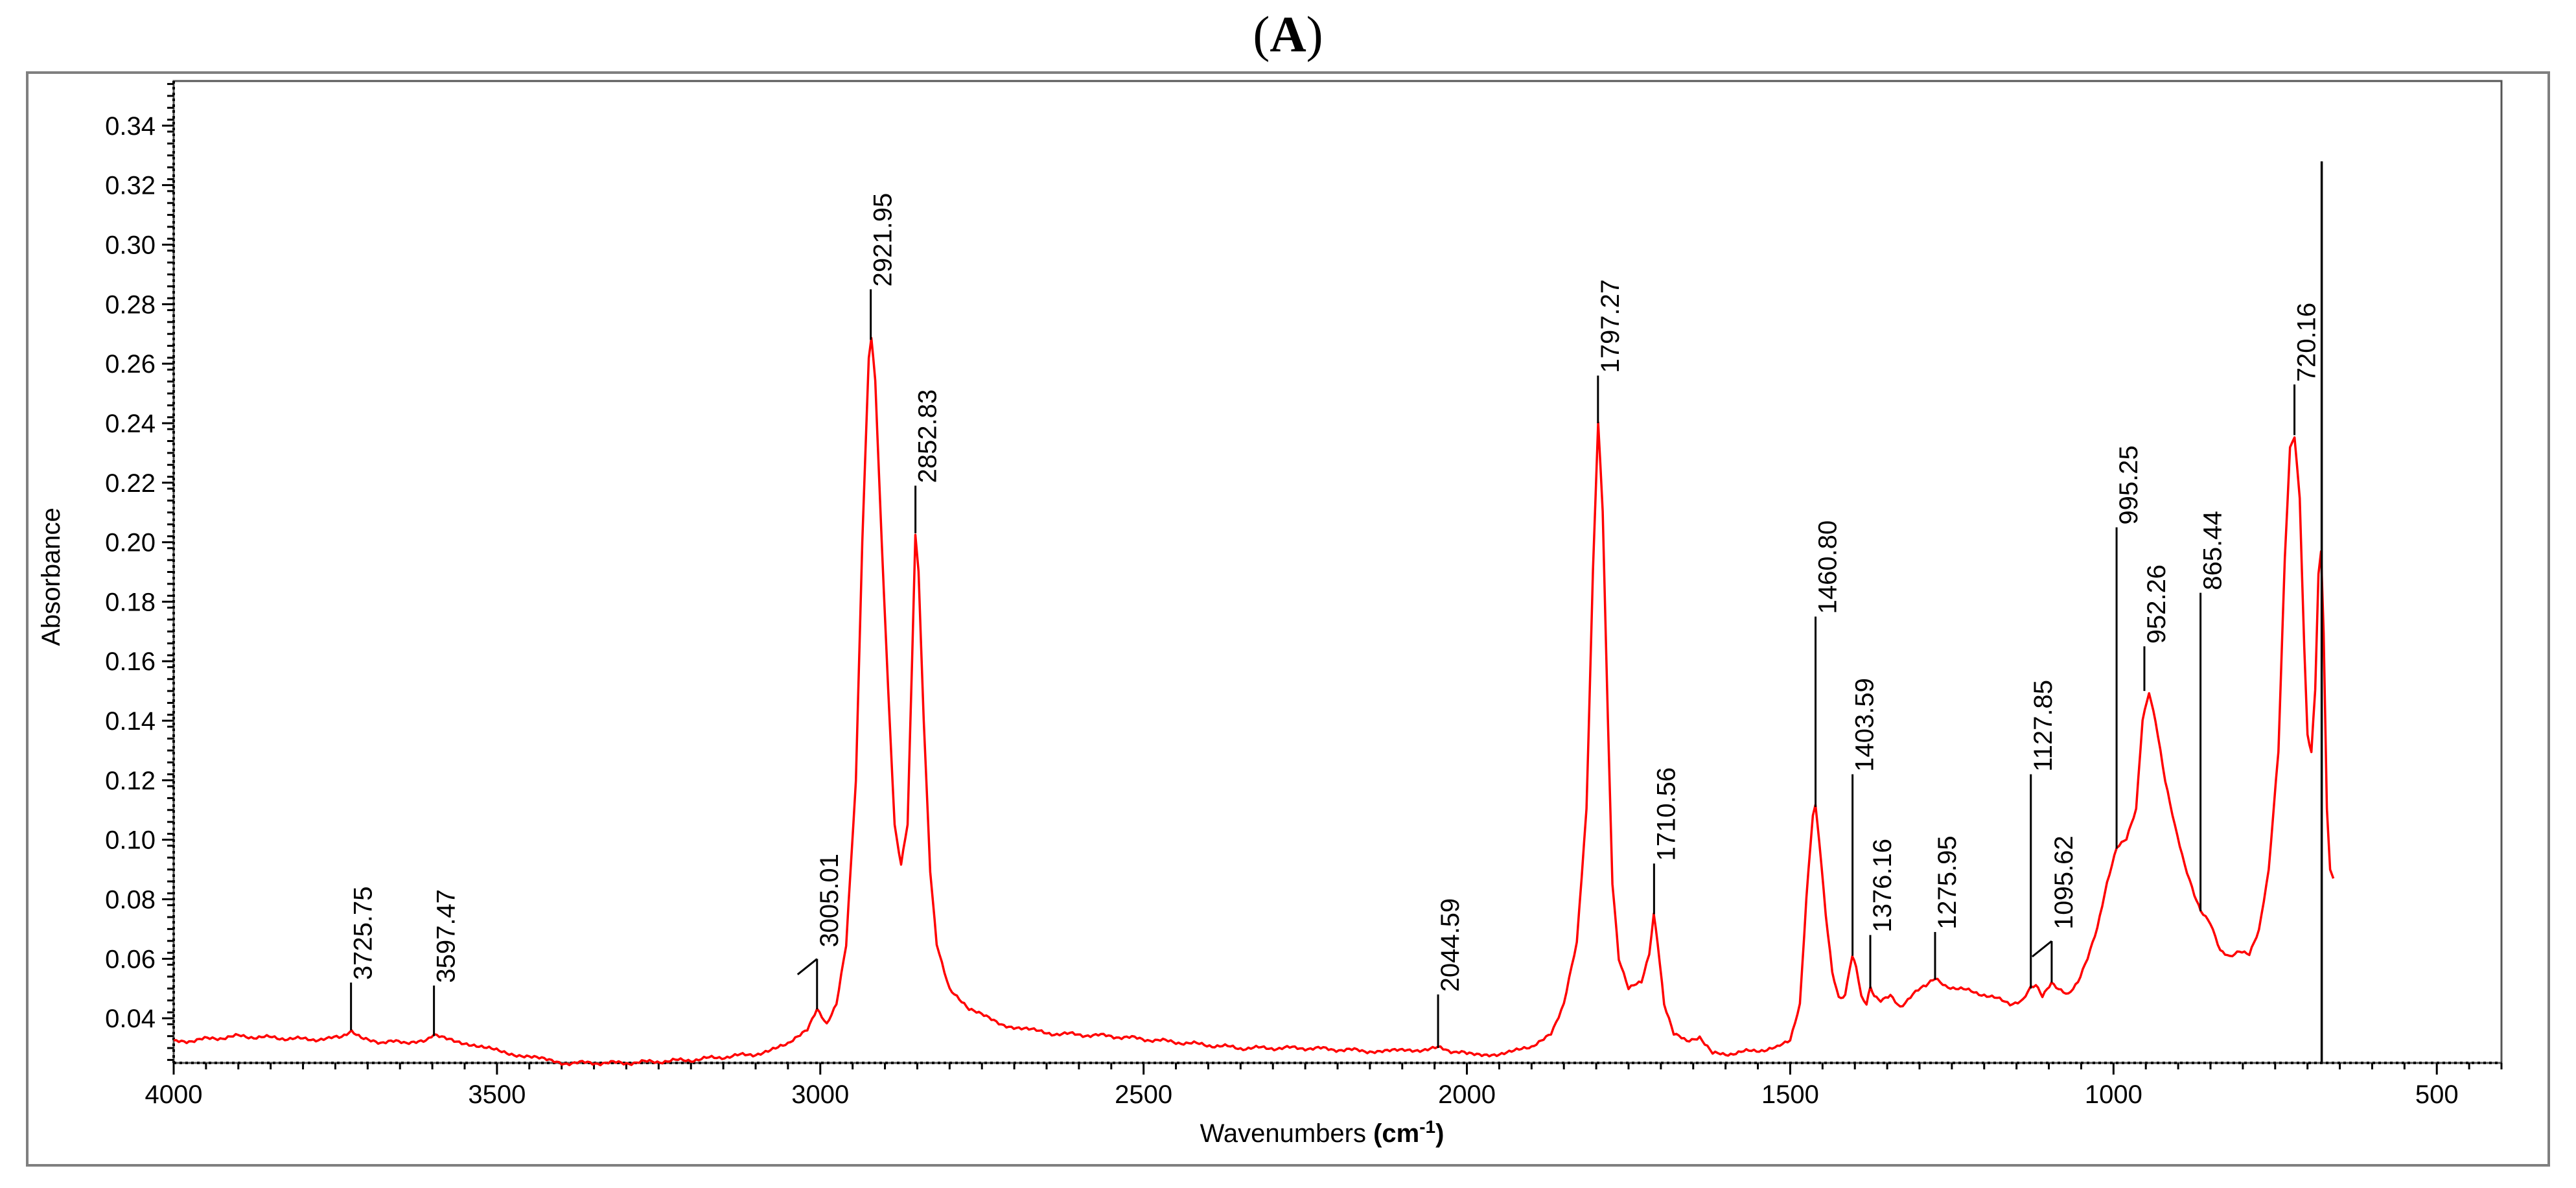  I want to click on peak-label: 1095.62, so click(2064, 882).